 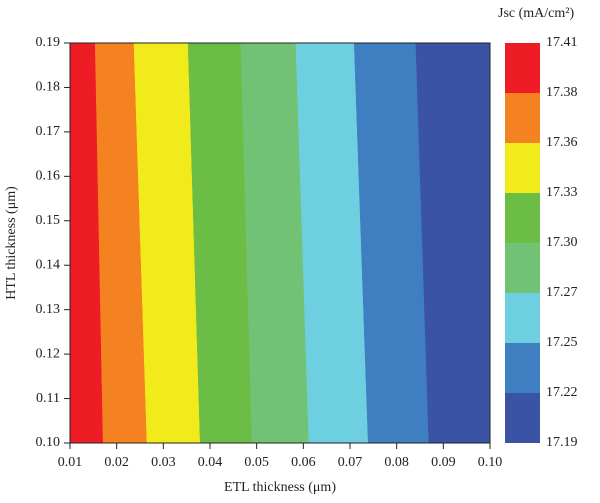 I want to click on y-tick-label: 0.13, so click(x=48, y=309).